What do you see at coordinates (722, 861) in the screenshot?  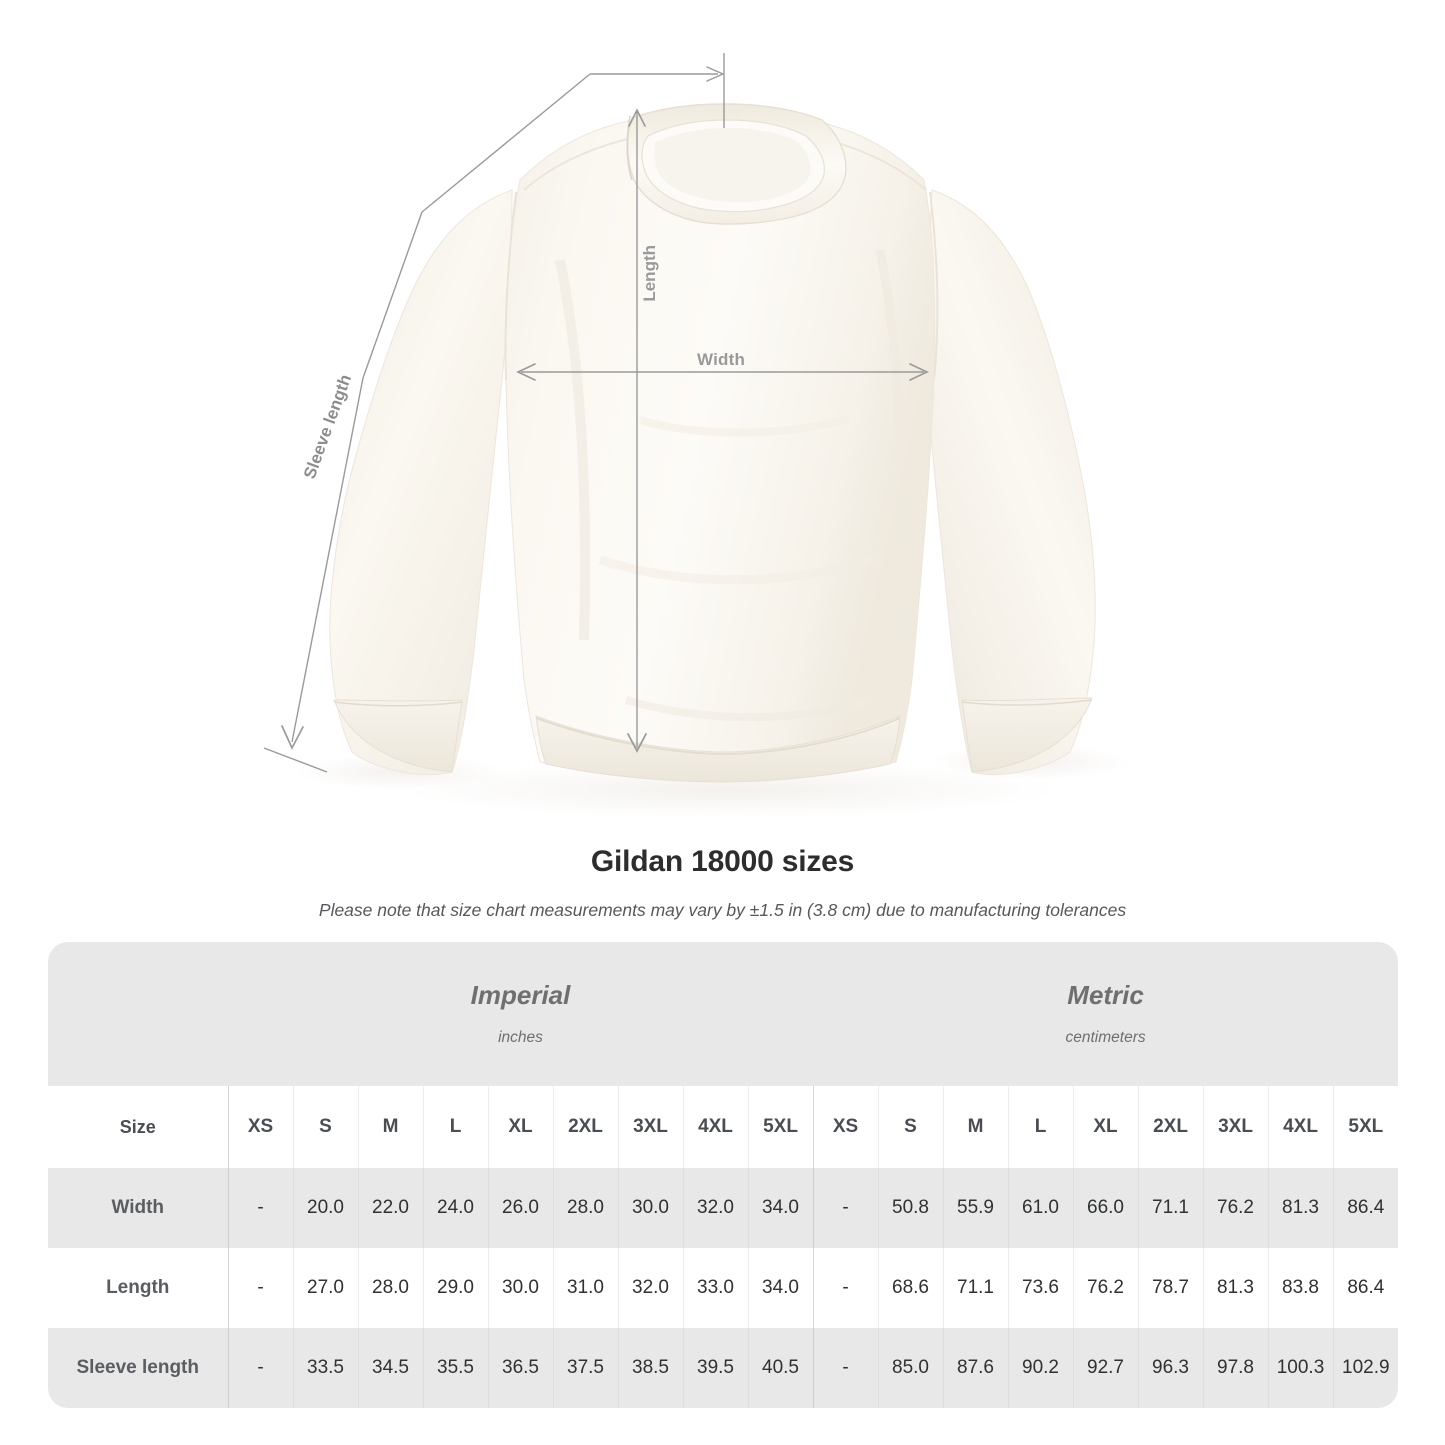 I see `page-title: Gildan 18000 sizes` at bounding box center [722, 861].